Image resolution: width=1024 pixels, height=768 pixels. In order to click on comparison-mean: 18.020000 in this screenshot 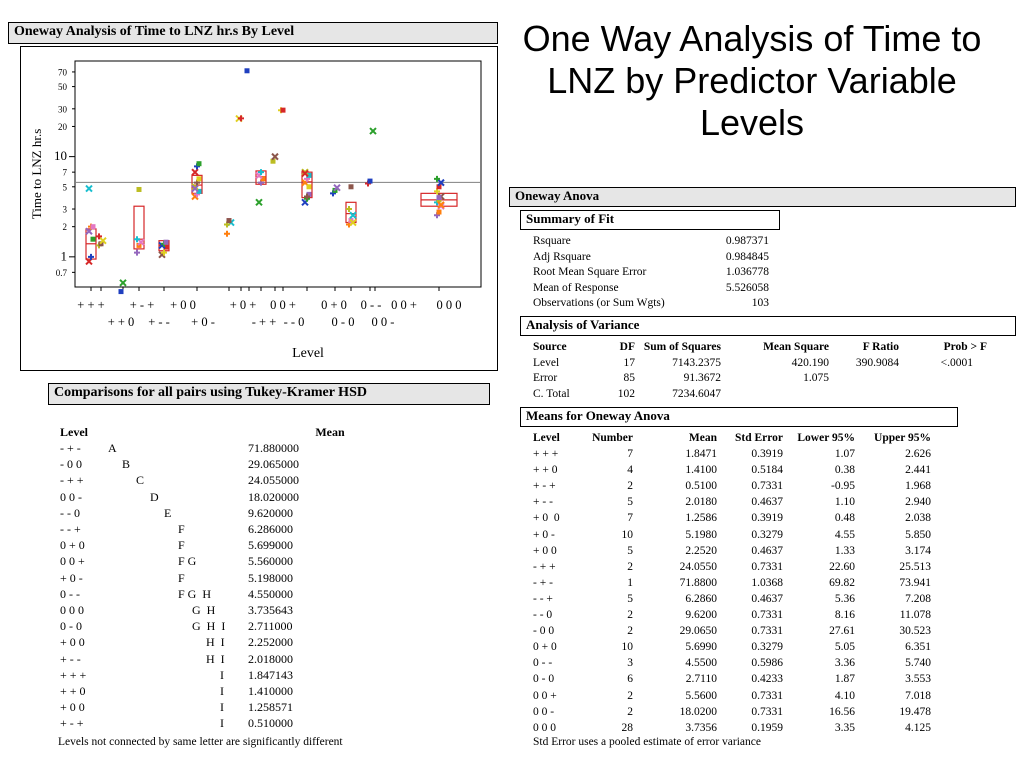, I will do `click(273, 496)`.